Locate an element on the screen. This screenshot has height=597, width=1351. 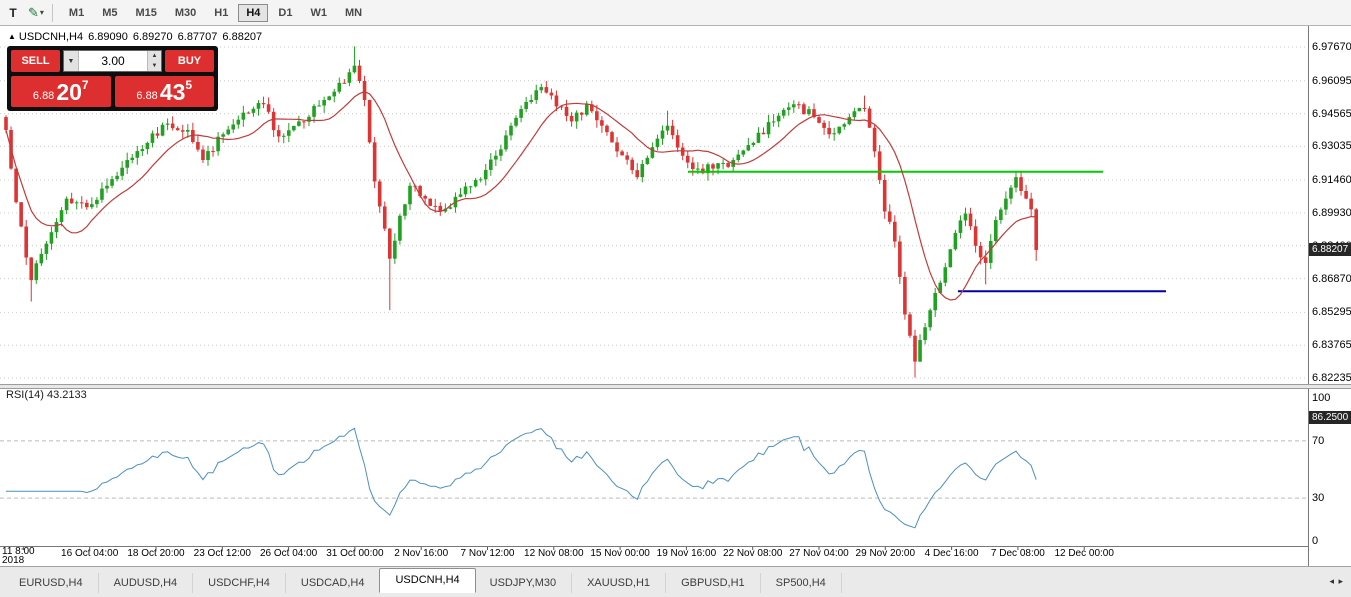
volume-value: 3.00 is located at coordinates (113, 61).